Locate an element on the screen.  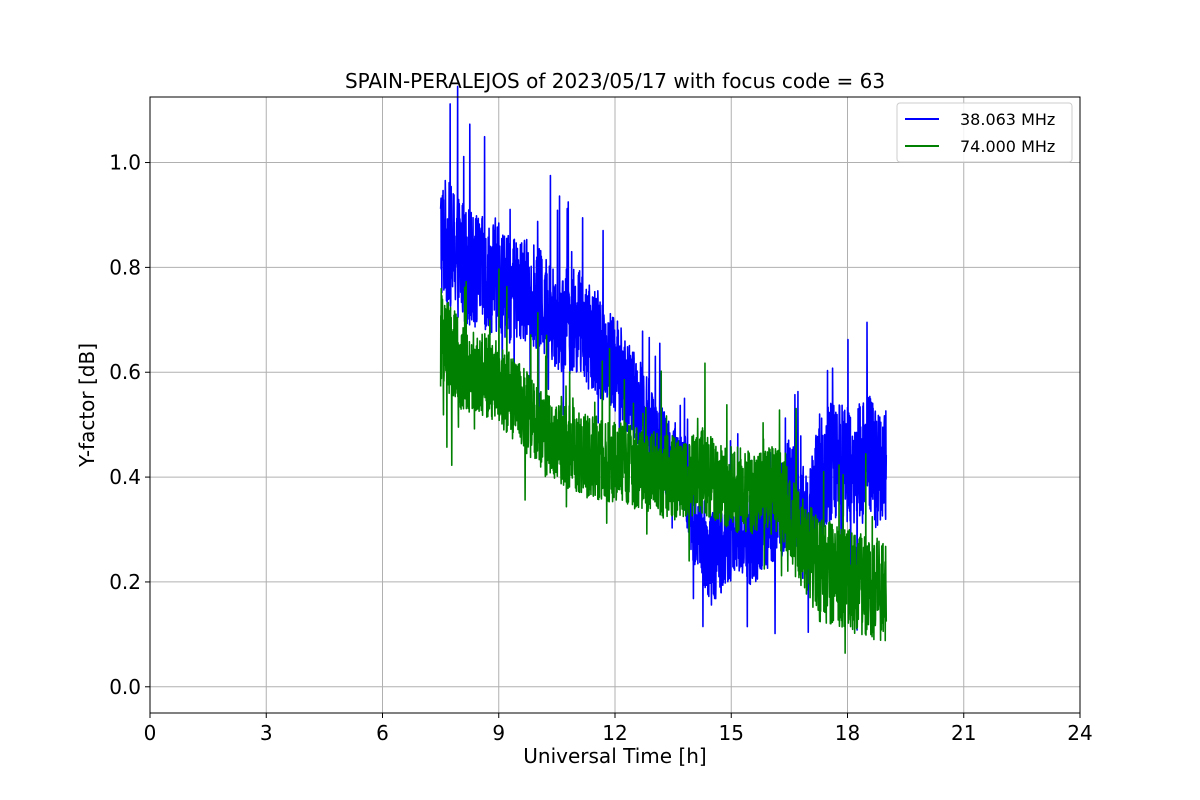
x-tick-label: 15 is located at coordinates (731, 733).